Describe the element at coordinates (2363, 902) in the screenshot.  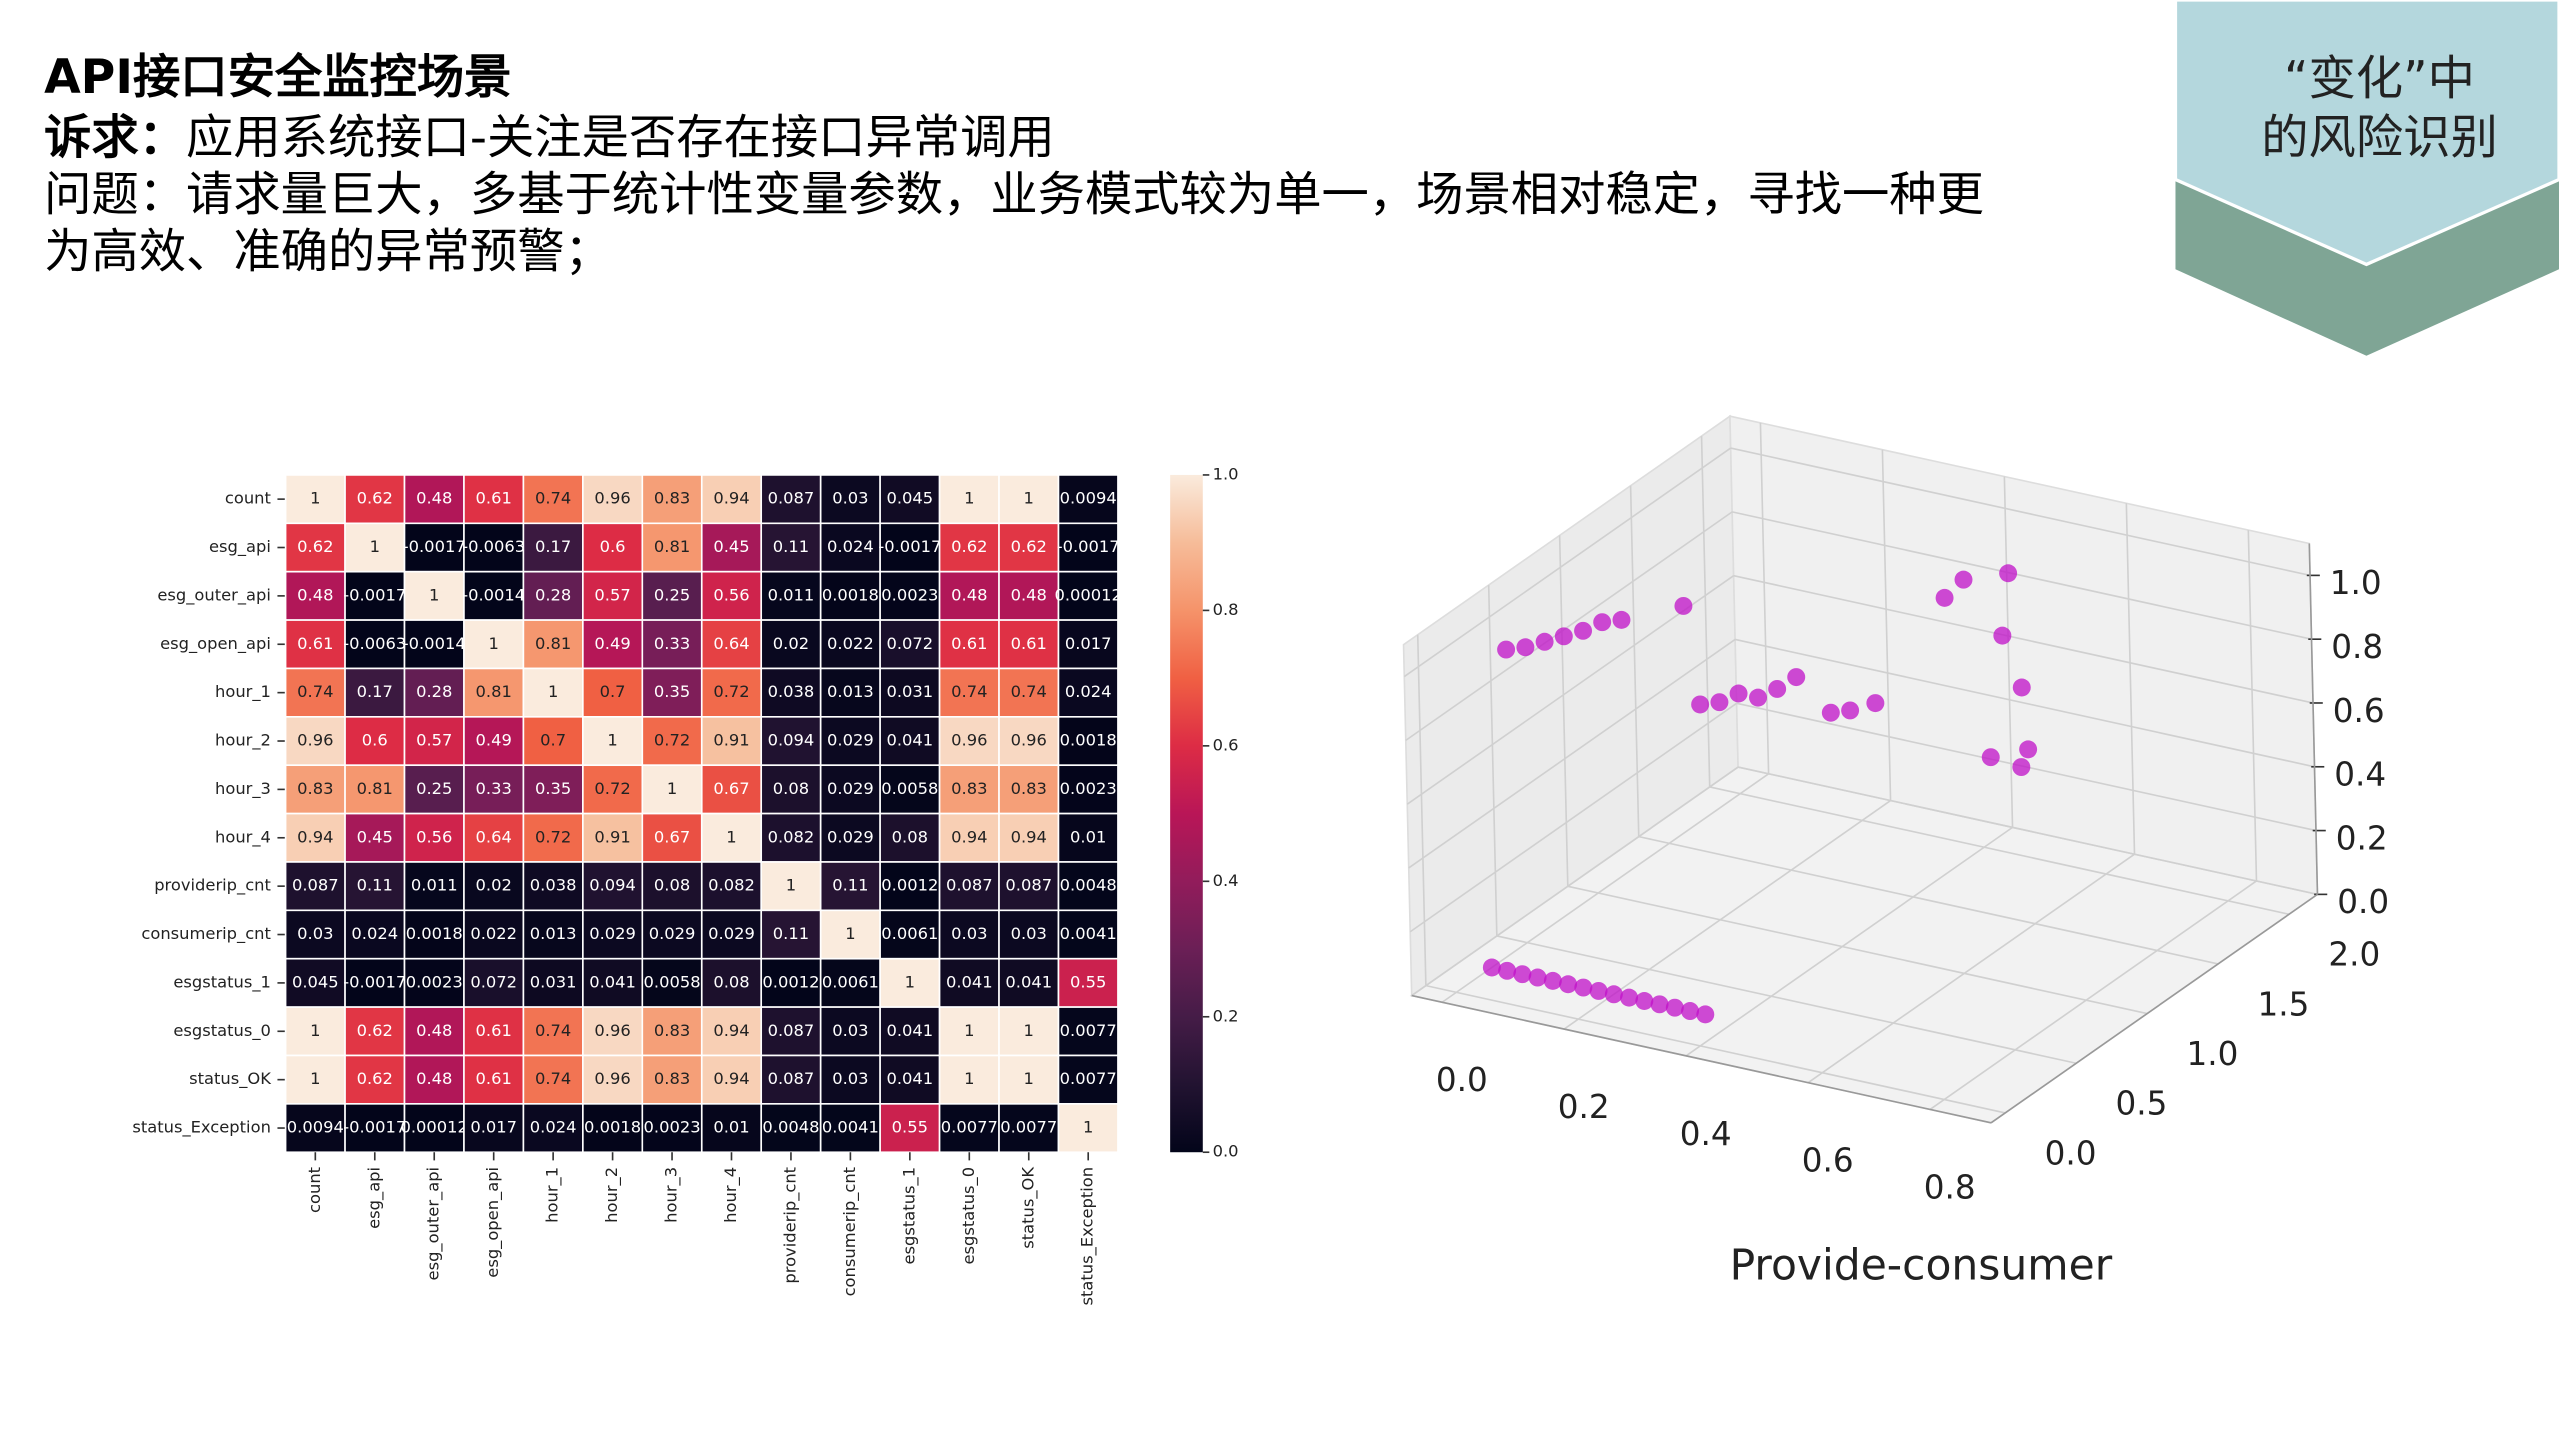
I see `z-tick-label: 0.0` at that location.